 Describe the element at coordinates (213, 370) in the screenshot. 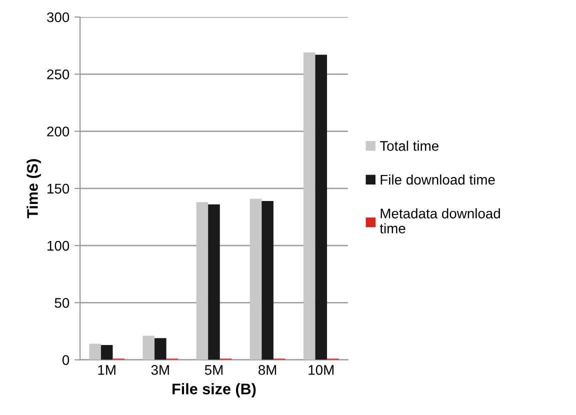

I see `x-tick-label: 5M` at that location.